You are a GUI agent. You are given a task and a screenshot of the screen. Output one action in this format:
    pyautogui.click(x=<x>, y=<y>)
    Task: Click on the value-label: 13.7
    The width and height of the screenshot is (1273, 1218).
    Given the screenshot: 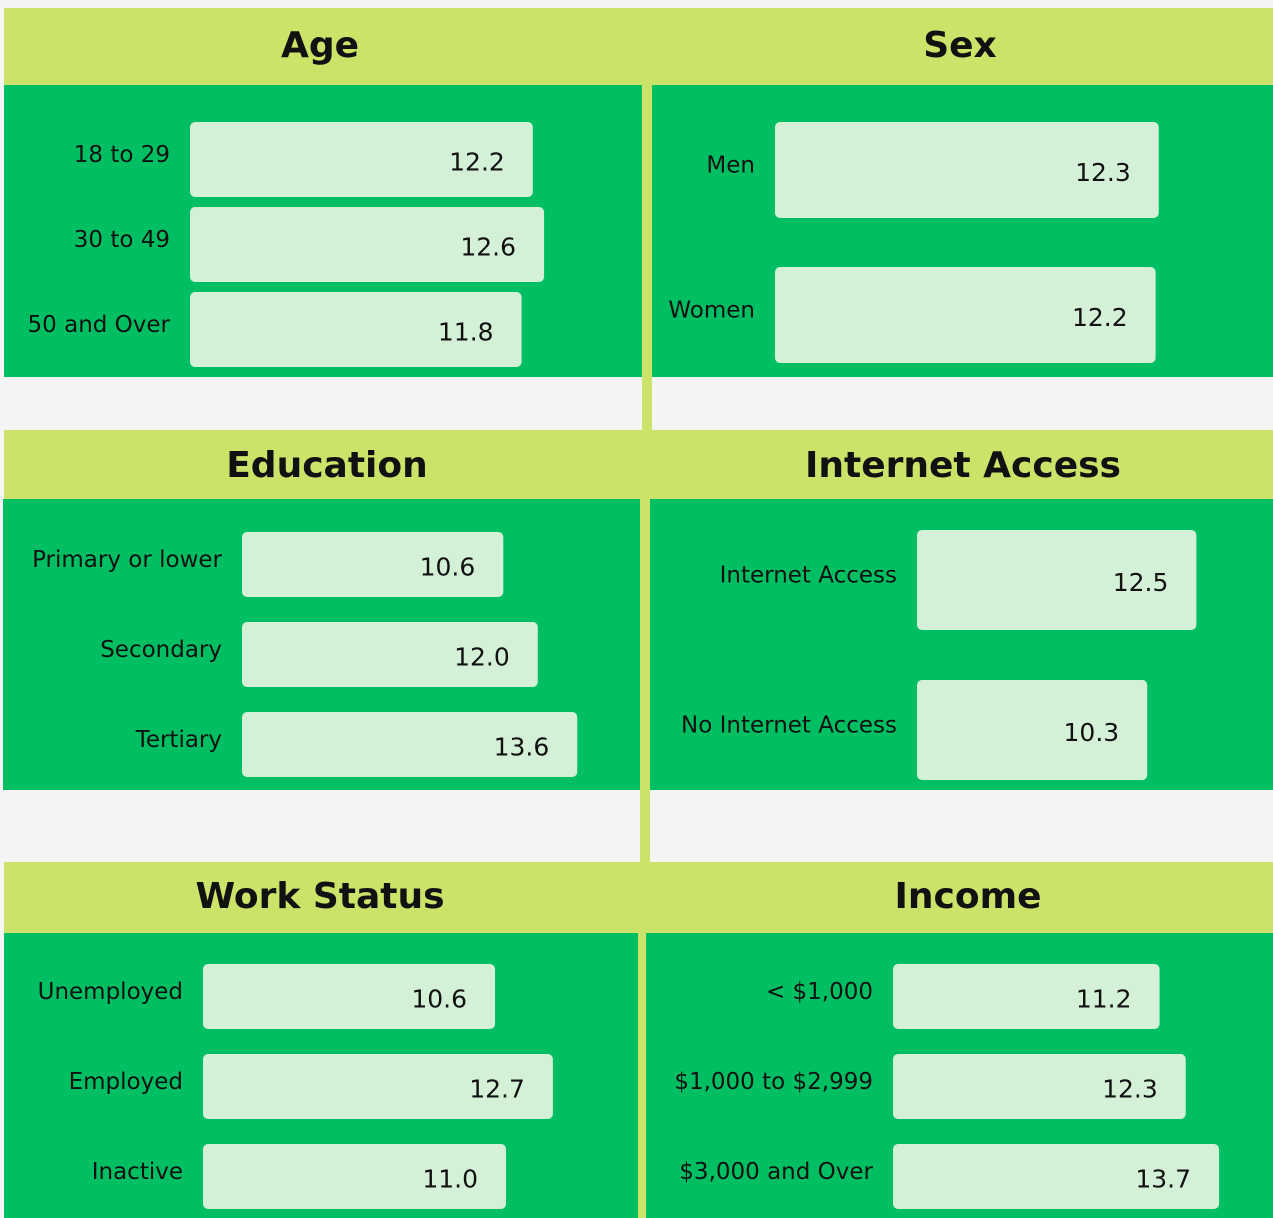 What is the action you would take?
    pyautogui.click(x=1163, y=1179)
    